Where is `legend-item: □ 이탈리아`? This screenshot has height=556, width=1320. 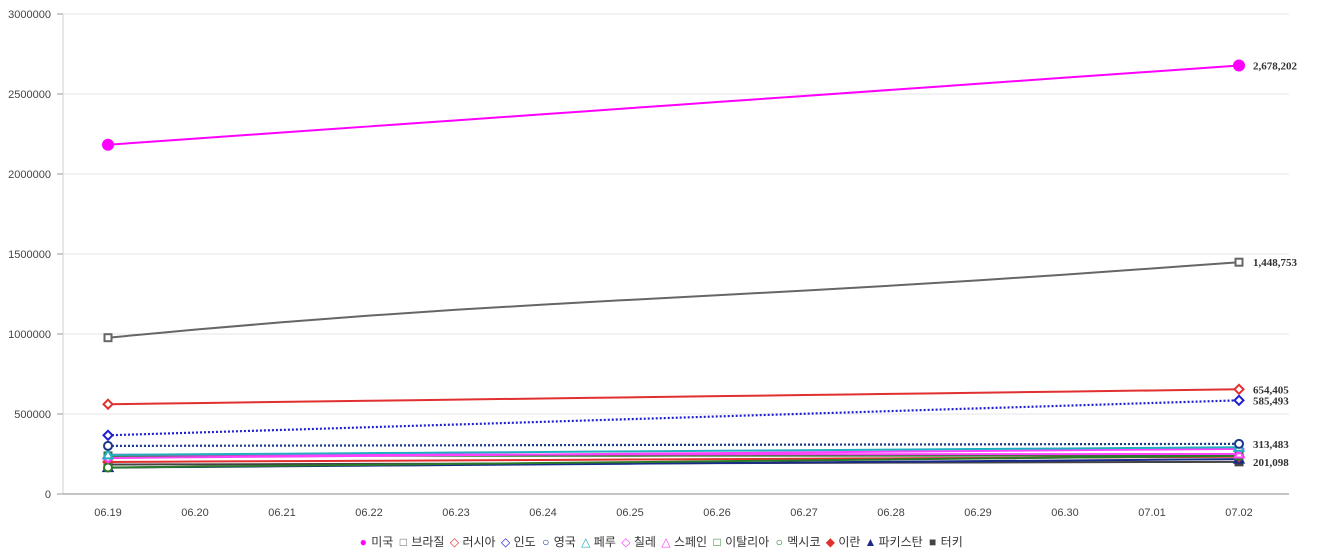
legend-item: □ 이탈리아 is located at coordinates (740, 541).